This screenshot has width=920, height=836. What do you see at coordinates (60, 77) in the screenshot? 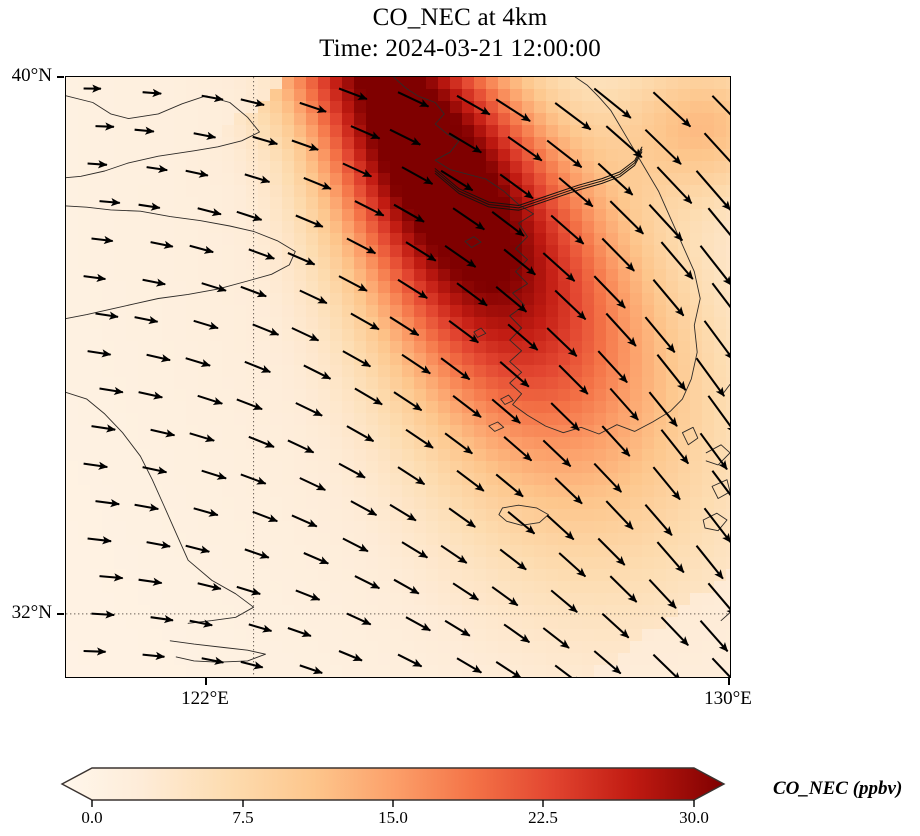
I see `y-tick-40n` at bounding box center [60, 77].